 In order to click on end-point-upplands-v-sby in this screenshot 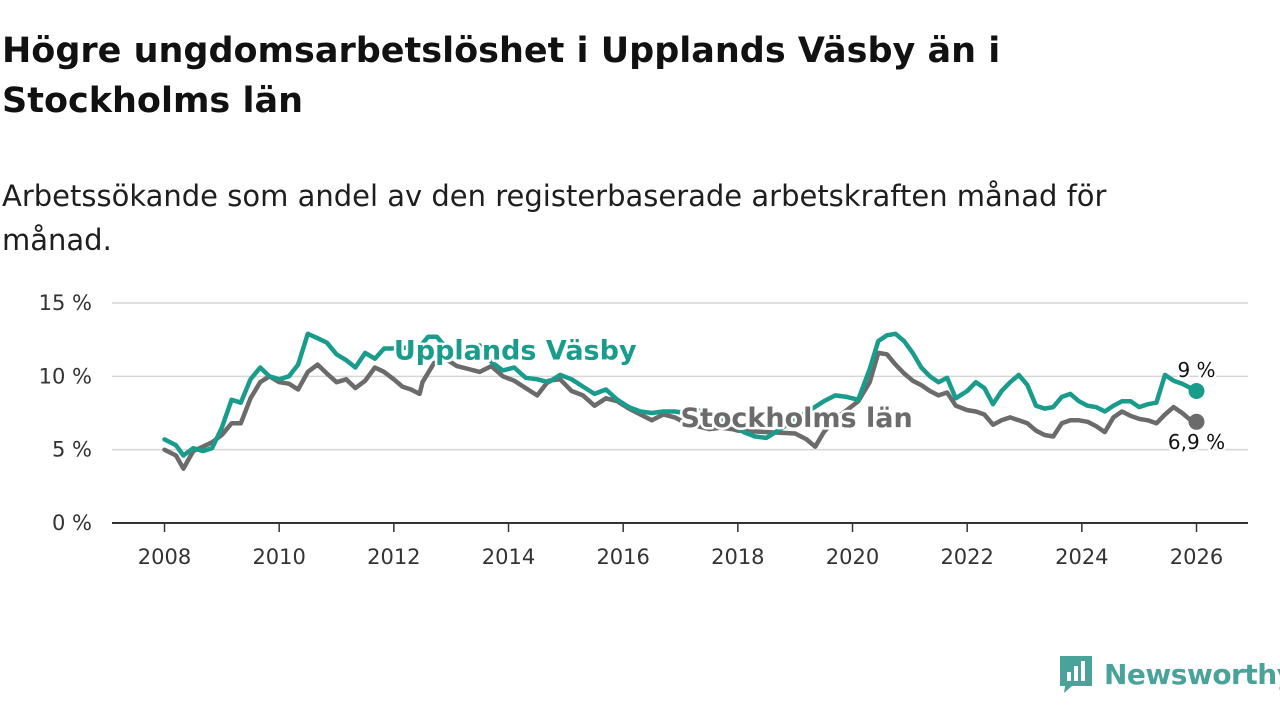, I will do `click(1196, 391)`.